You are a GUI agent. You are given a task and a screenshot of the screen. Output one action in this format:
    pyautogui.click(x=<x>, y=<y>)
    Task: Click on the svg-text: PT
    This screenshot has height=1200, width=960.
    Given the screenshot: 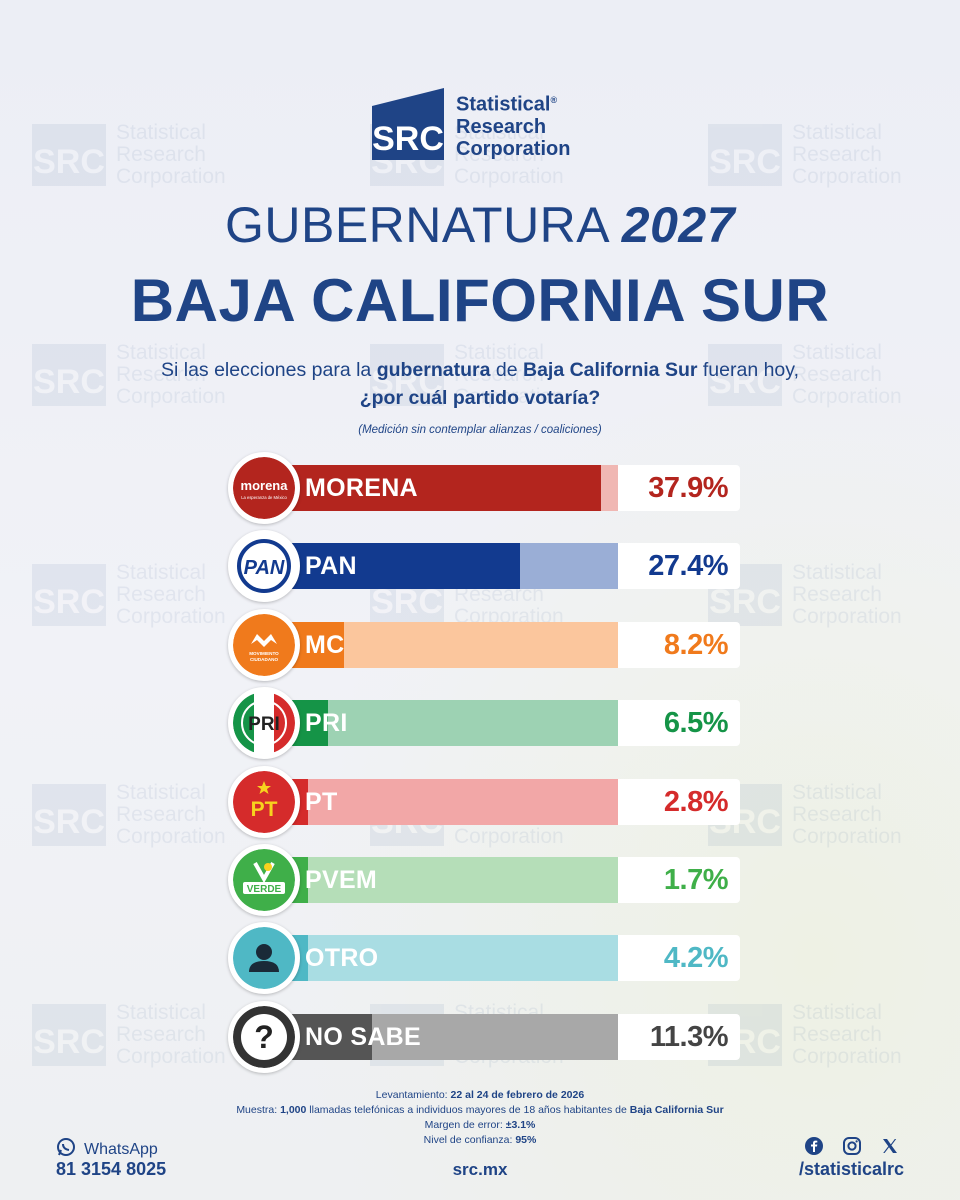 What is the action you would take?
    pyautogui.click(x=264, y=809)
    